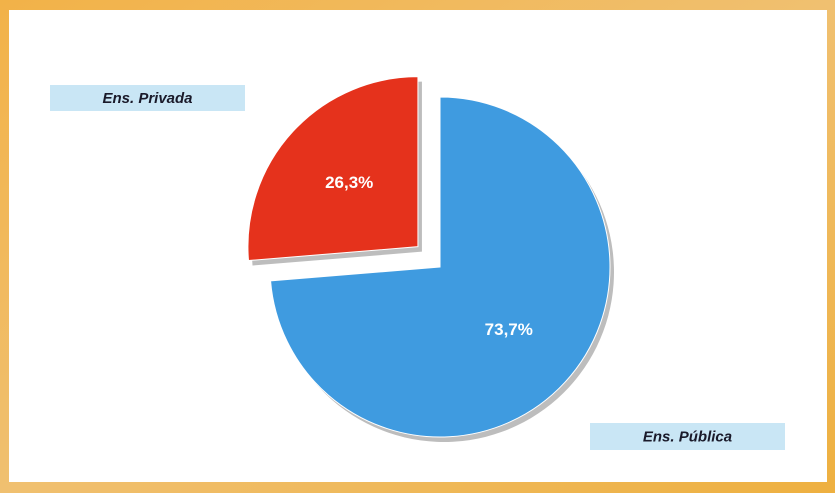 The width and height of the screenshot is (835, 493). I want to click on category-label: Ens. Pública, so click(687, 436).